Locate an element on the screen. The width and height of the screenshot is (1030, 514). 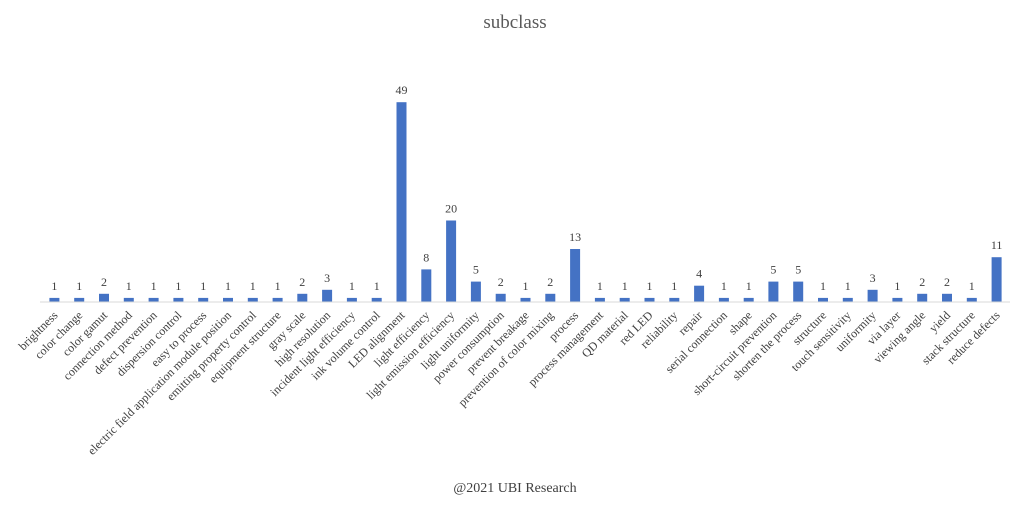
value-label-31: 1 is located at coordinates (823, 286).